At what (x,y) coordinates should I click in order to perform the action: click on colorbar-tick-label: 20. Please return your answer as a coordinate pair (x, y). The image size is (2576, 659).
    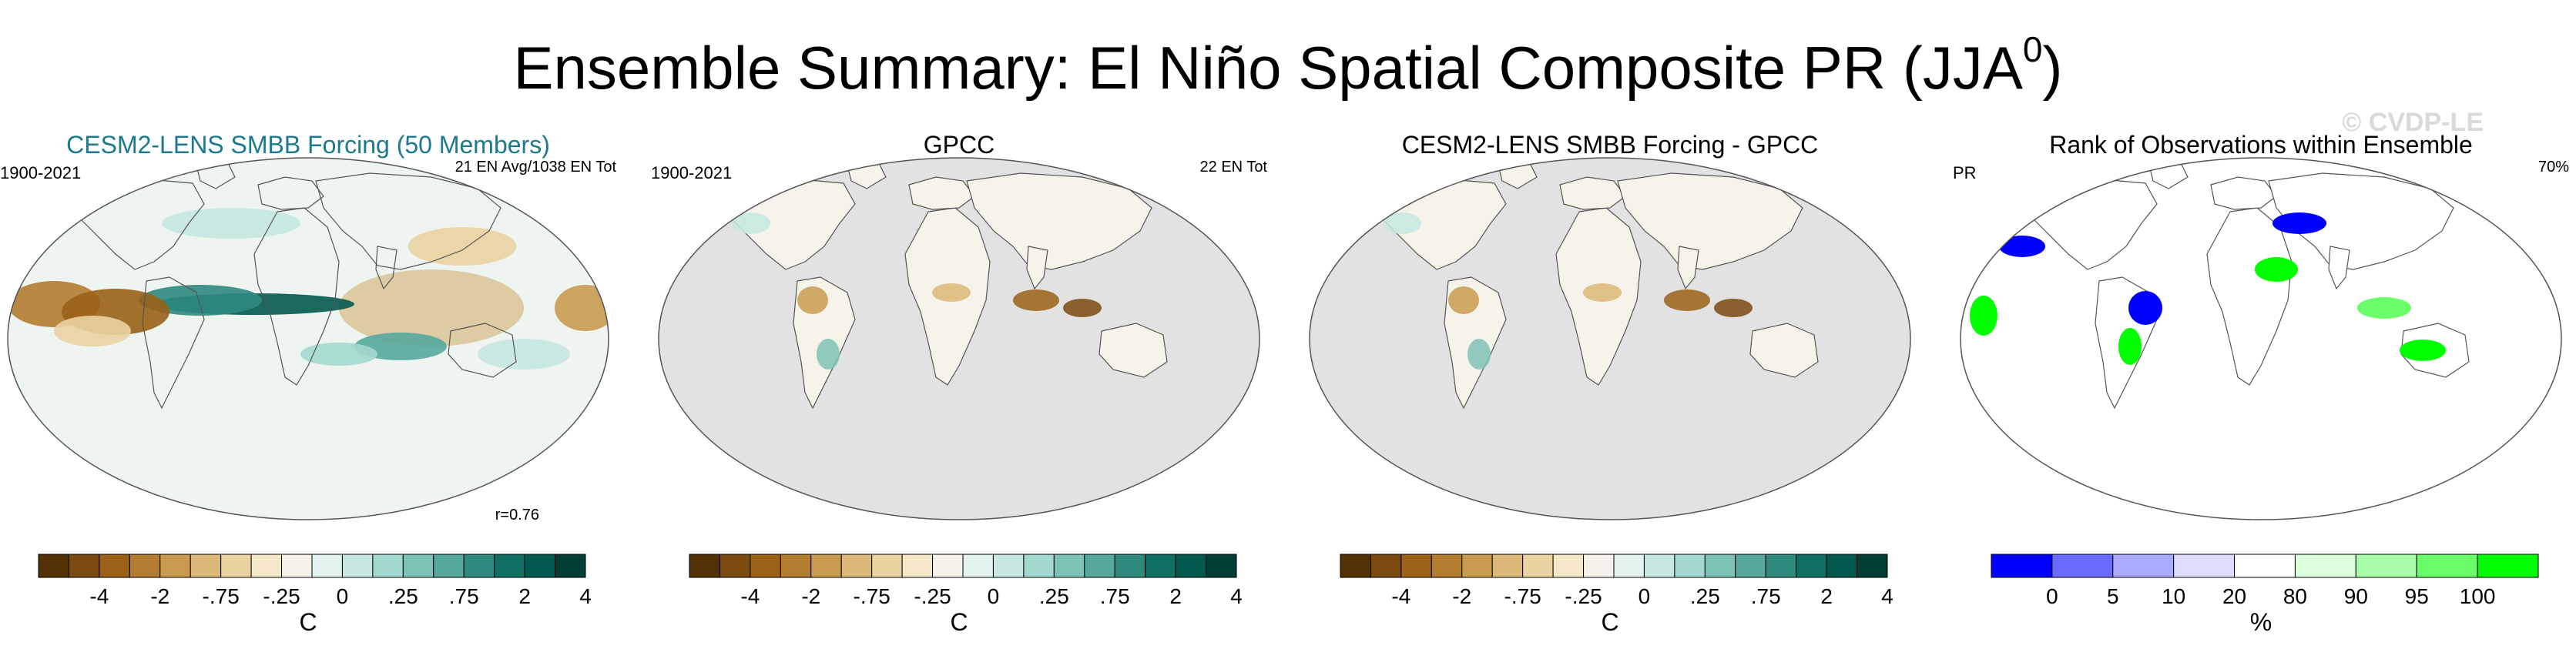
    Looking at the image, I should click on (2234, 596).